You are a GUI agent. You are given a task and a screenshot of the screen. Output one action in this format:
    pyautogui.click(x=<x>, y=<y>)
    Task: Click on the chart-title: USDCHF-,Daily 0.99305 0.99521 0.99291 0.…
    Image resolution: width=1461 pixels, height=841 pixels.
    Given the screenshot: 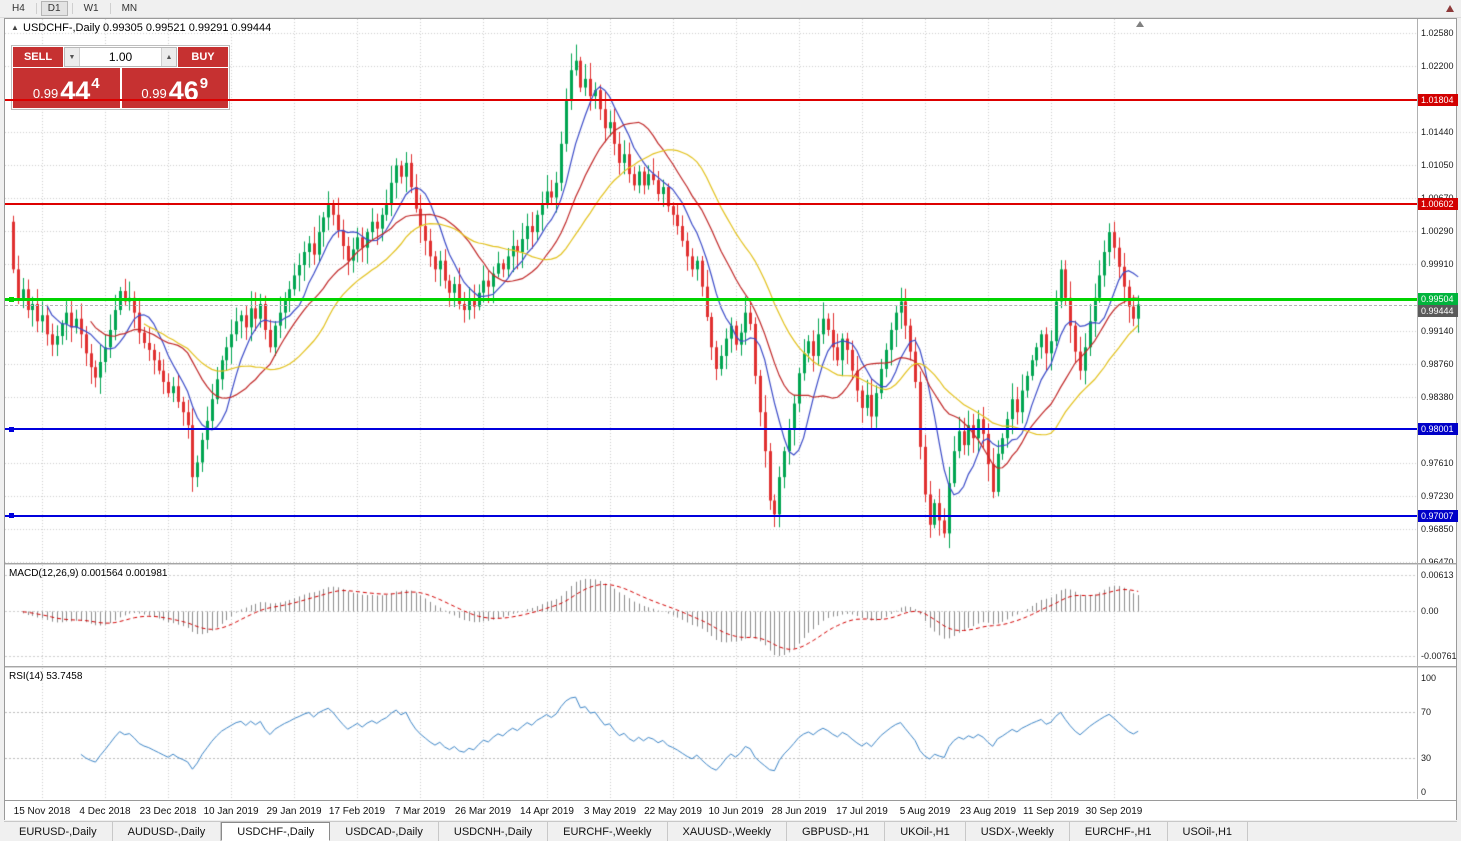 What is the action you would take?
    pyautogui.click(x=147, y=28)
    